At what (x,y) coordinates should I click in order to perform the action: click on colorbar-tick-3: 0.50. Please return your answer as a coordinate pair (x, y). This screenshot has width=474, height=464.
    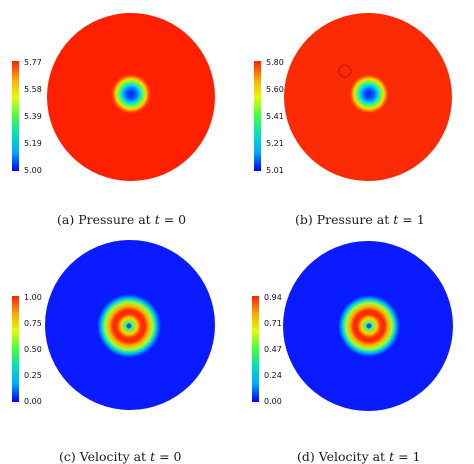
    Looking at the image, I should click on (33, 349).